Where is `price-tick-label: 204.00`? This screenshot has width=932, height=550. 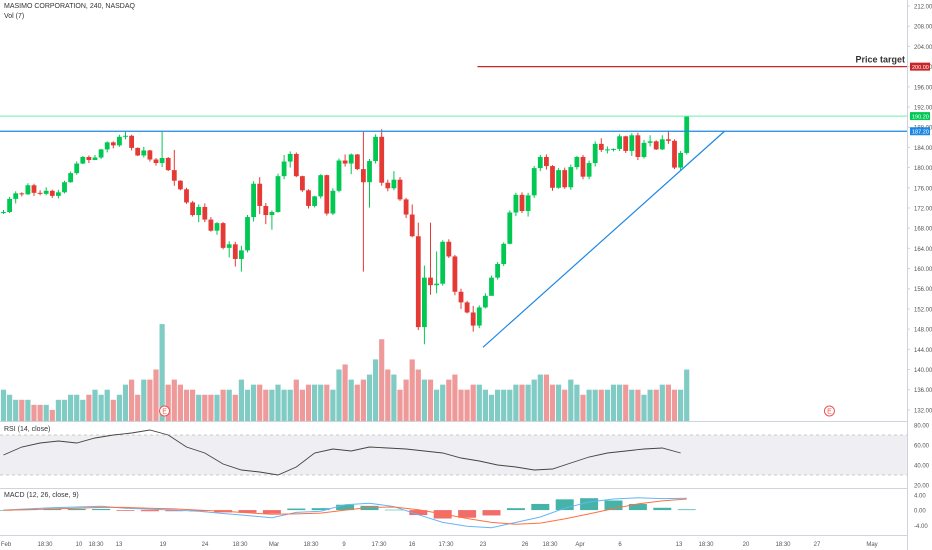
price-tick-label: 204.00 is located at coordinates (923, 48).